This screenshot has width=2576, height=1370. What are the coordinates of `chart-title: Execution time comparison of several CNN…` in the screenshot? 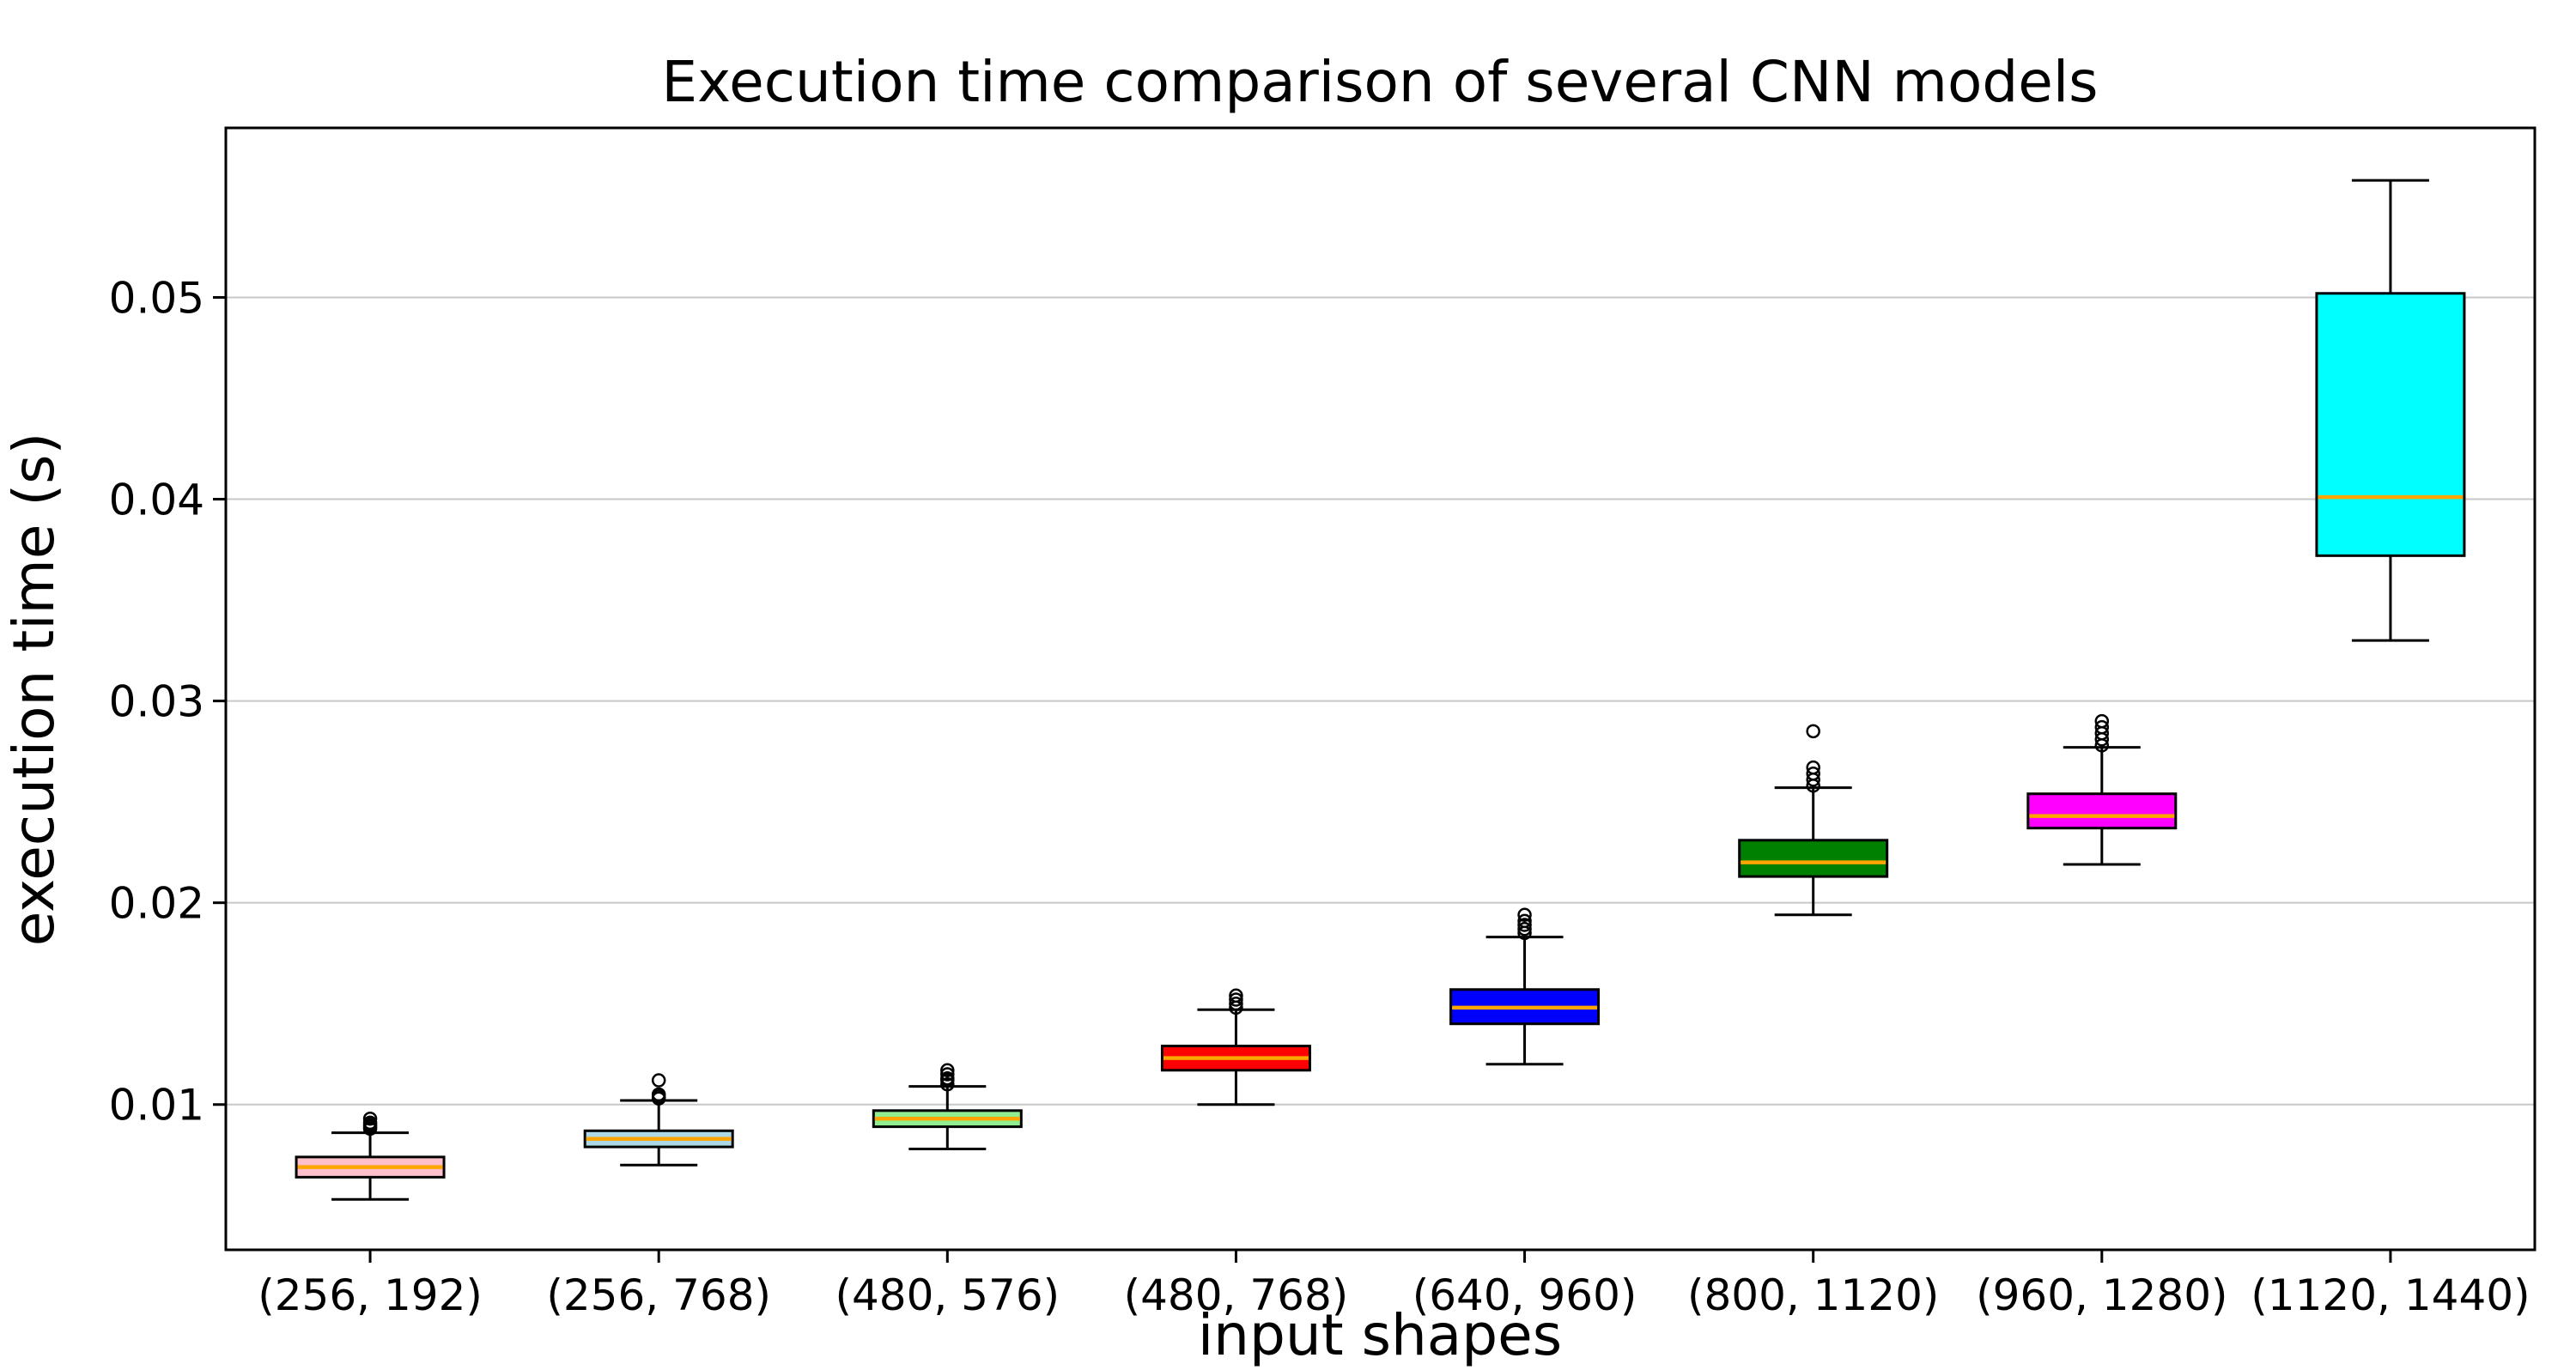 It's located at (1379, 82).